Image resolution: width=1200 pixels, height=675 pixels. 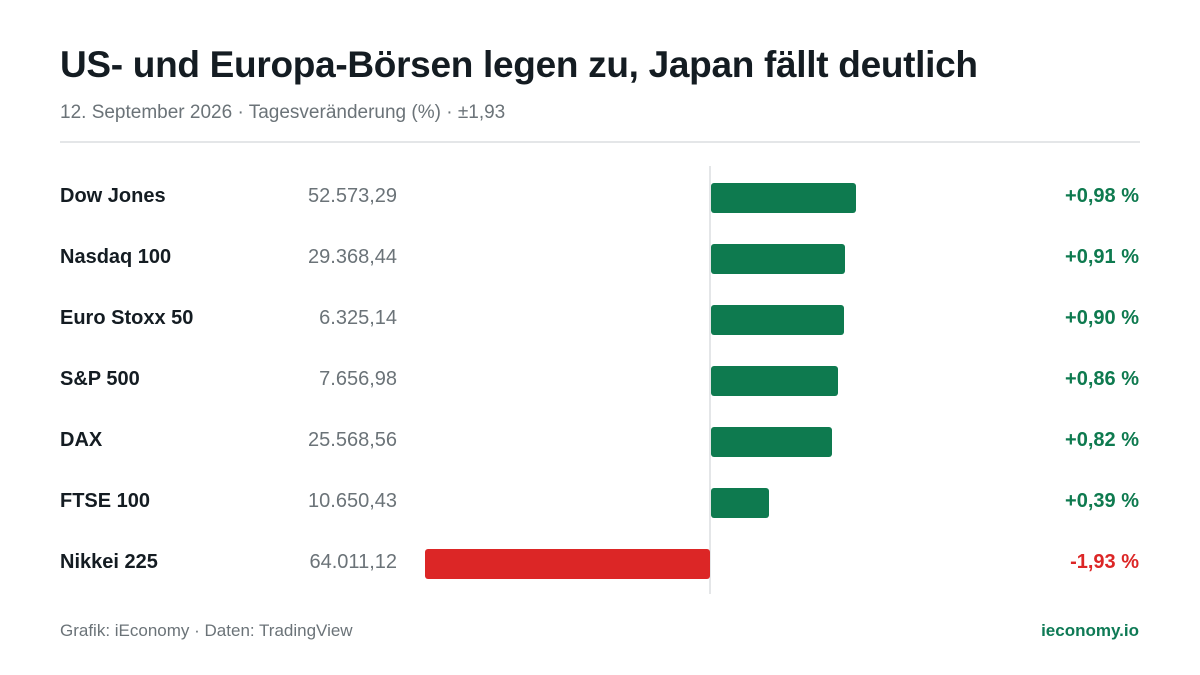 What do you see at coordinates (105, 501) in the screenshot?
I see `category-label: FTSE 100` at bounding box center [105, 501].